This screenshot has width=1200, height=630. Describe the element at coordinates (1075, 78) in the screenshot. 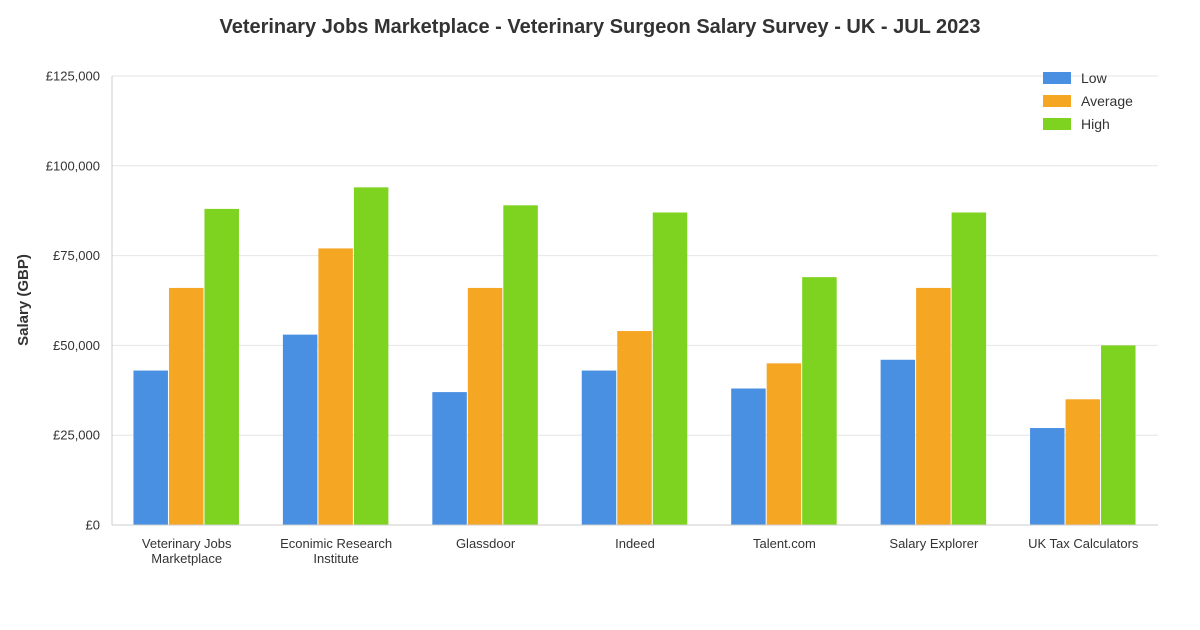

I see `legend-item-low: Low` at that location.